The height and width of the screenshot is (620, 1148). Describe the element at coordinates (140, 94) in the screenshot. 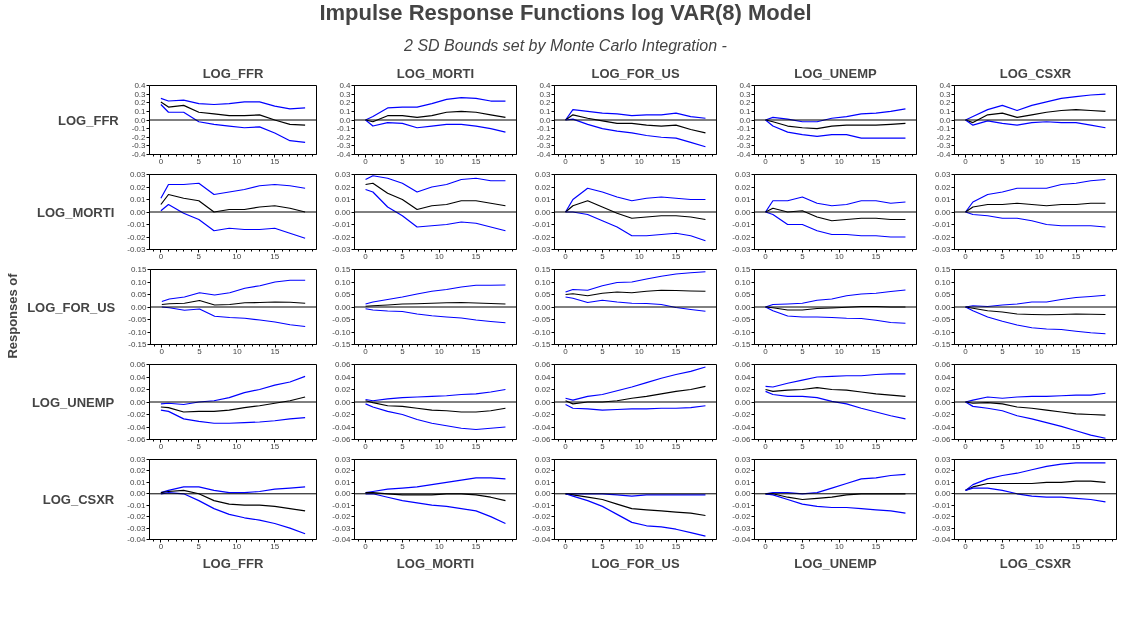

I see `y-tick-label: 0.3` at that location.